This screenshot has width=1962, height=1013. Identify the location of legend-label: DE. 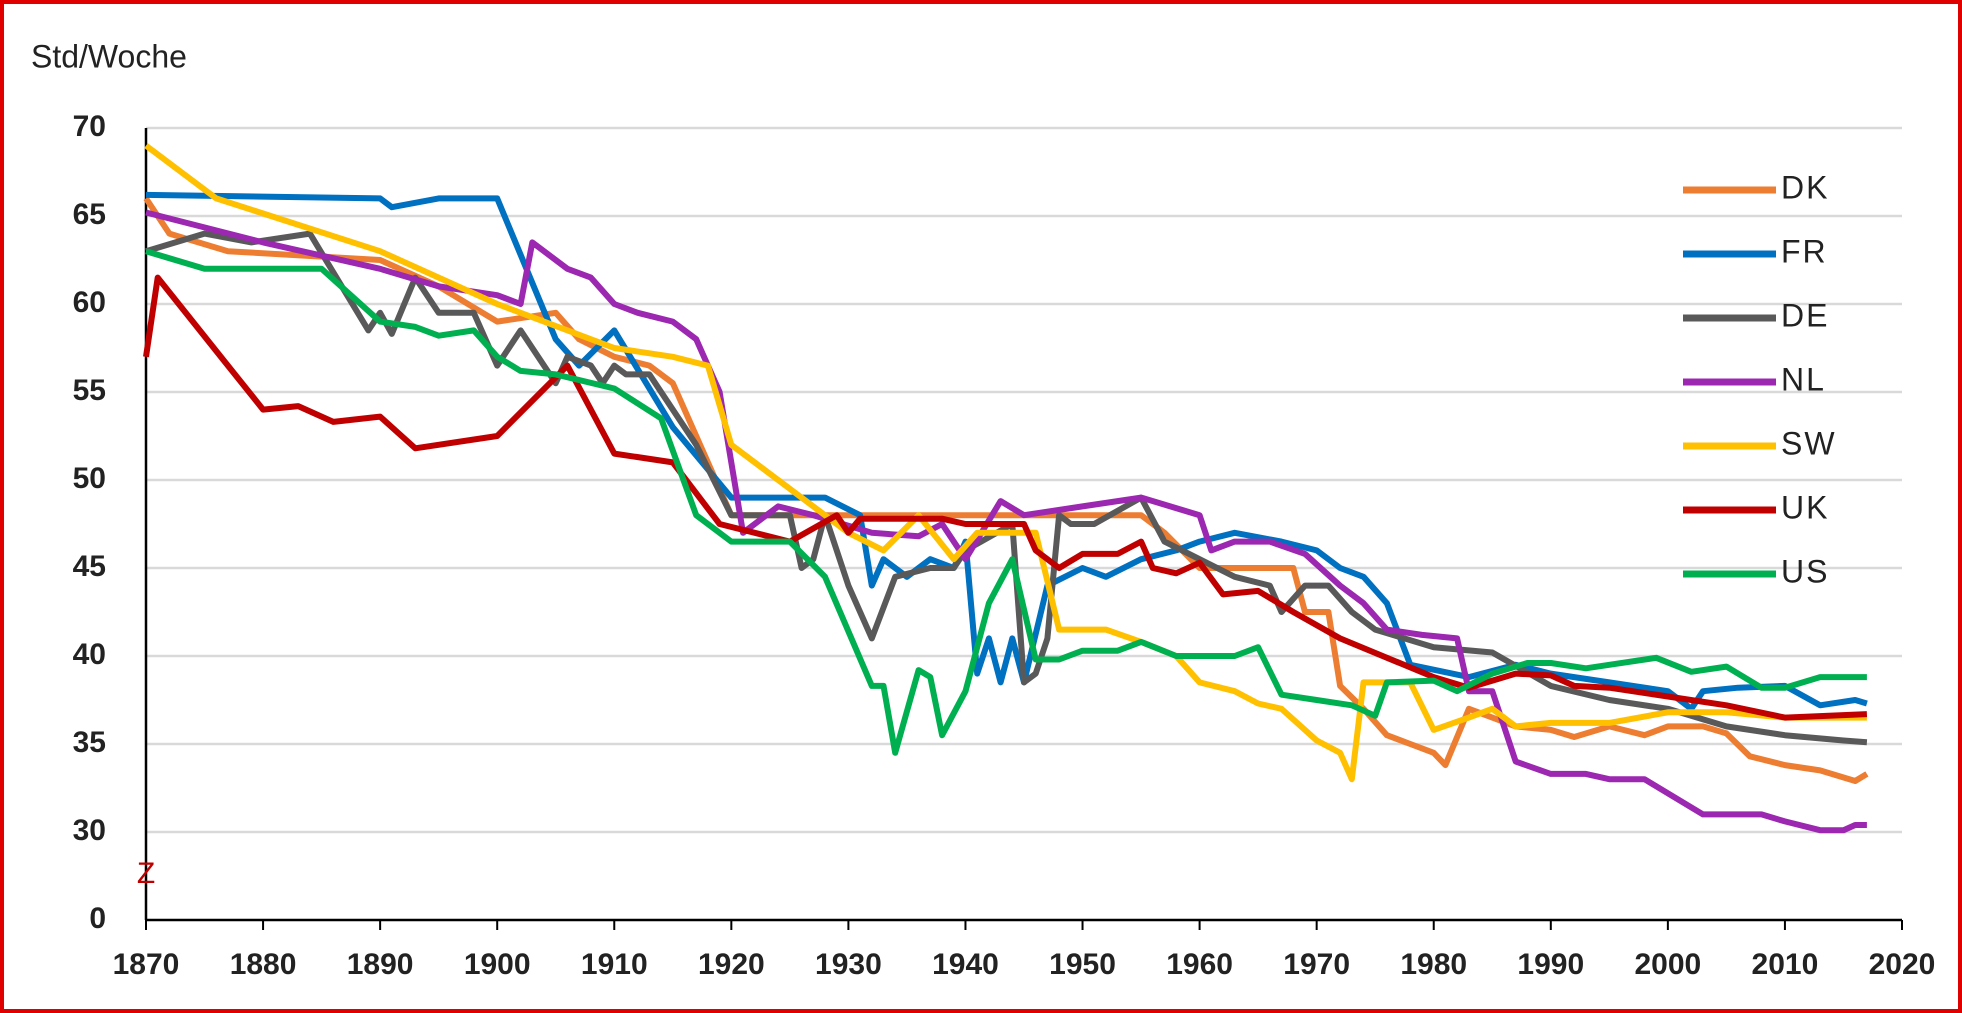
(1805, 315).